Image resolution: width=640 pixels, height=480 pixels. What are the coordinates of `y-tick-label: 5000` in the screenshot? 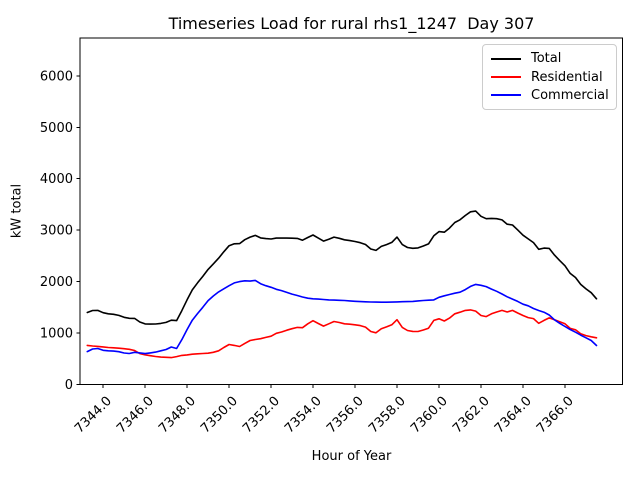 It's located at (56, 128).